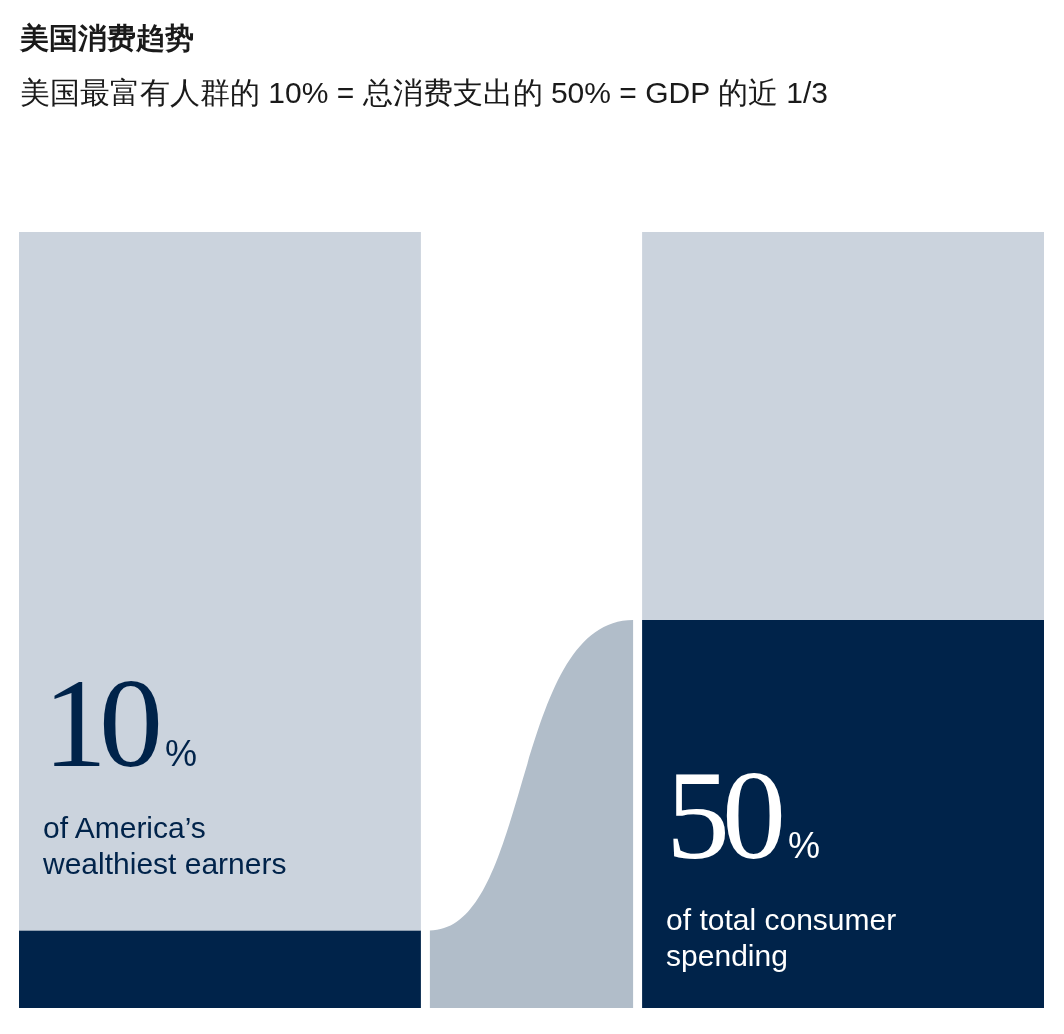 The height and width of the screenshot is (1034, 1064). What do you see at coordinates (106, 38) in the screenshot?
I see `chart-title: 美国消费趋势` at bounding box center [106, 38].